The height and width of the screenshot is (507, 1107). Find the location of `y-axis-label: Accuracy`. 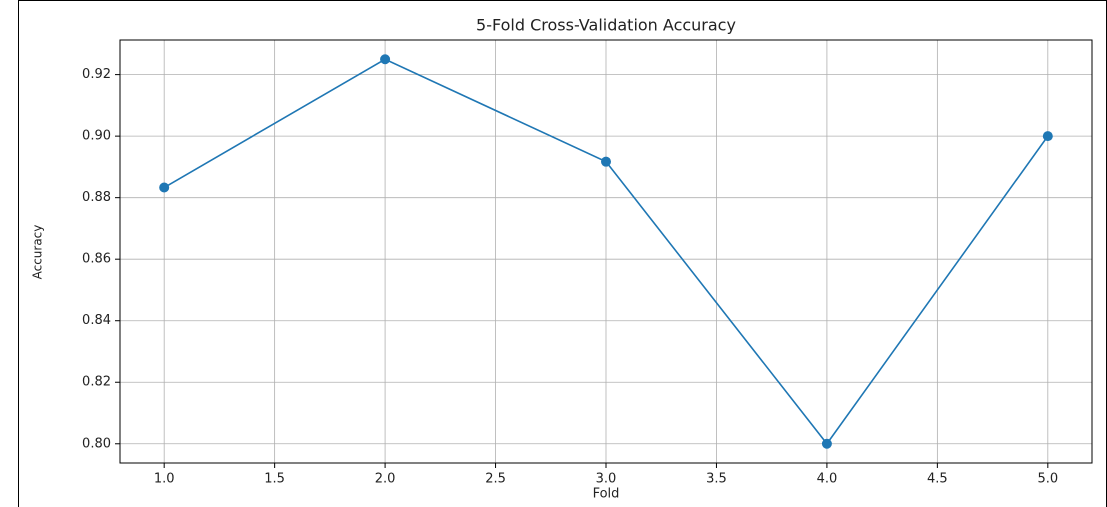

y-axis-label: Accuracy is located at coordinates (38, 252).